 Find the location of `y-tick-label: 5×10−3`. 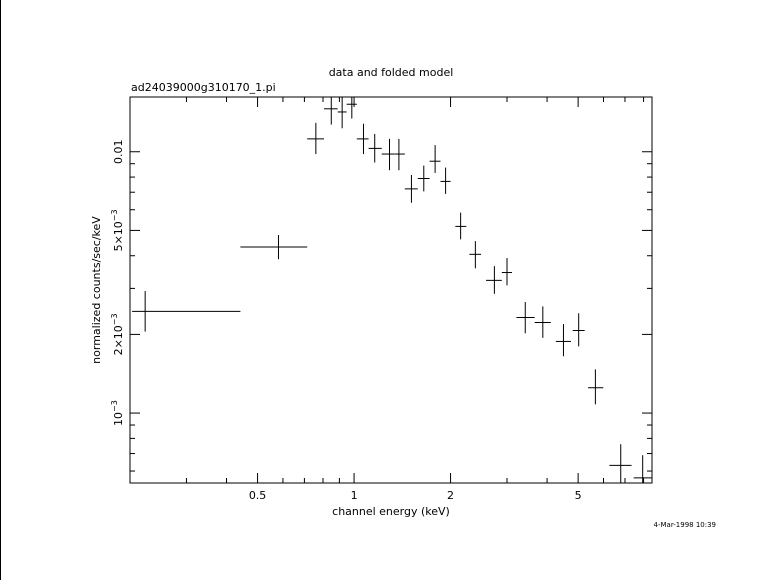

y-tick-label: 5×10−3 is located at coordinates (117, 230).